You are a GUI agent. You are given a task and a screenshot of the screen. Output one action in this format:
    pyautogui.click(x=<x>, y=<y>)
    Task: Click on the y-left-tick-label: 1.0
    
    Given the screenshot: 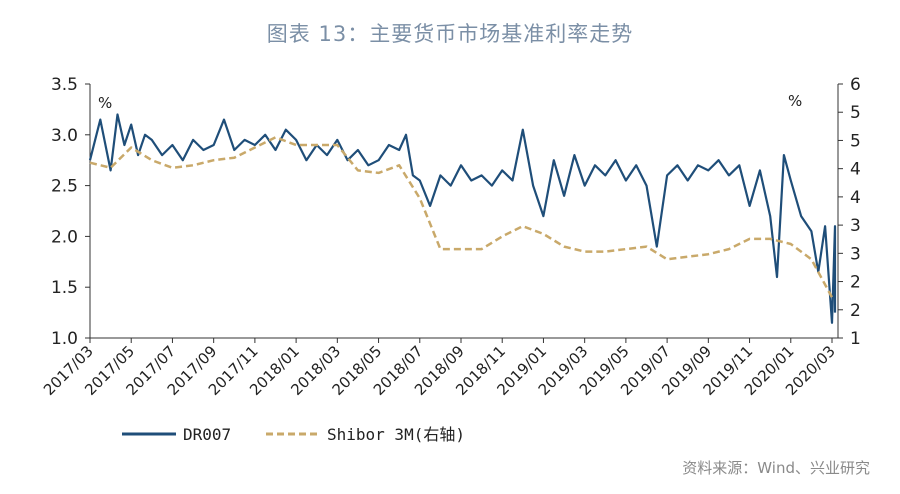 What is the action you would take?
    pyautogui.click(x=64, y=339)
    